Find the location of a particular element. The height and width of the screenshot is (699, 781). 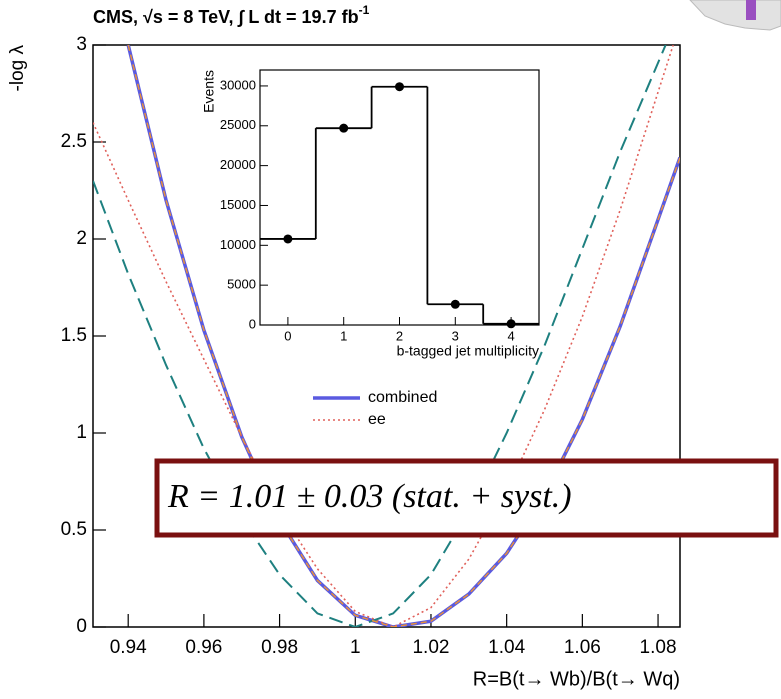

x-tick-label: 0 is located at coordinates (287, 335).